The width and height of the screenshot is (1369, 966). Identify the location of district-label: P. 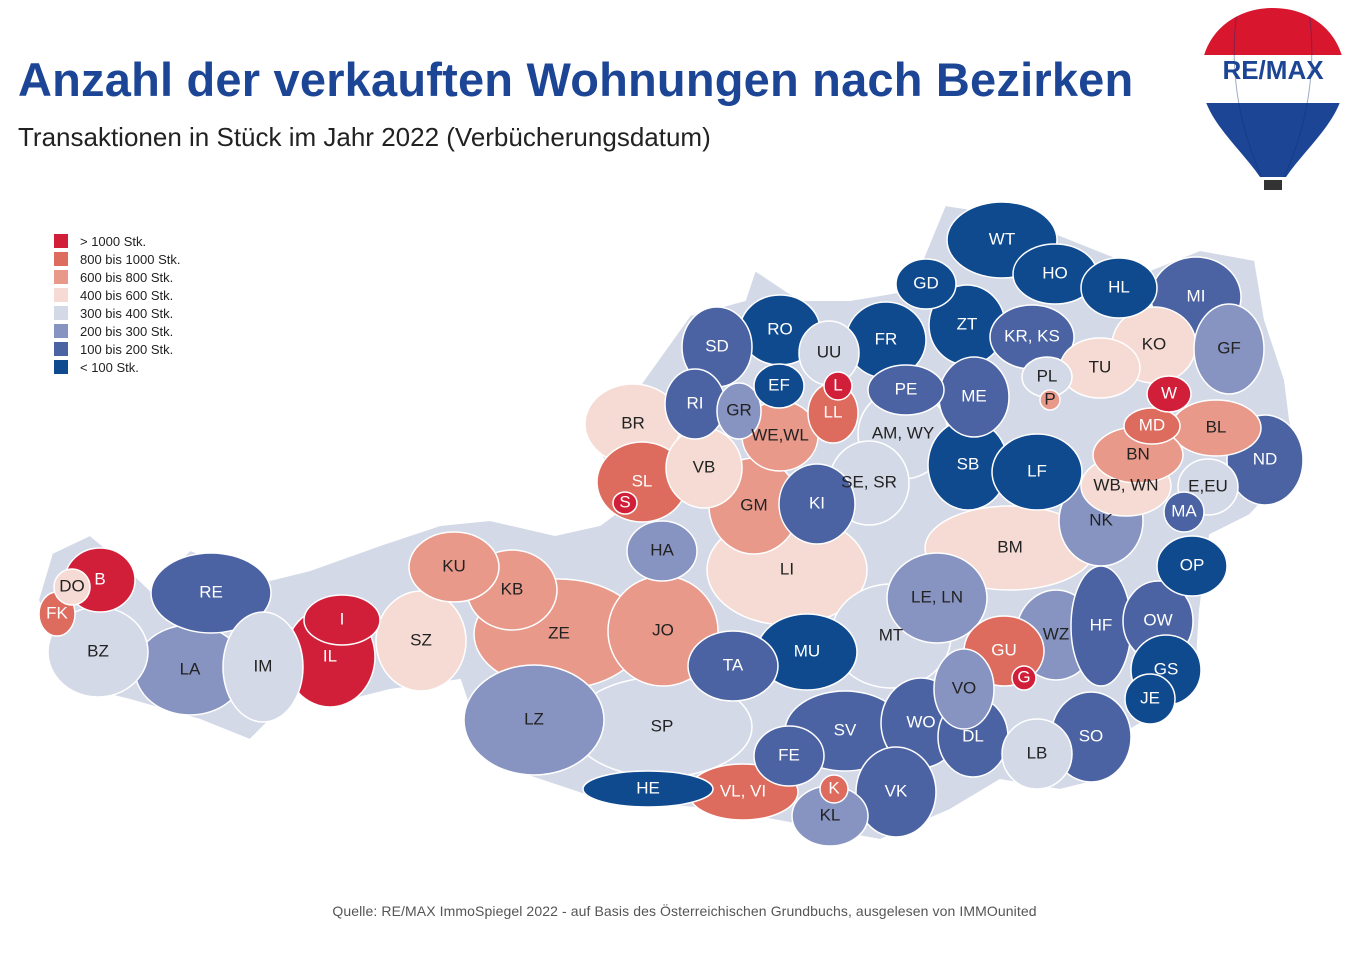
(1049, 398).